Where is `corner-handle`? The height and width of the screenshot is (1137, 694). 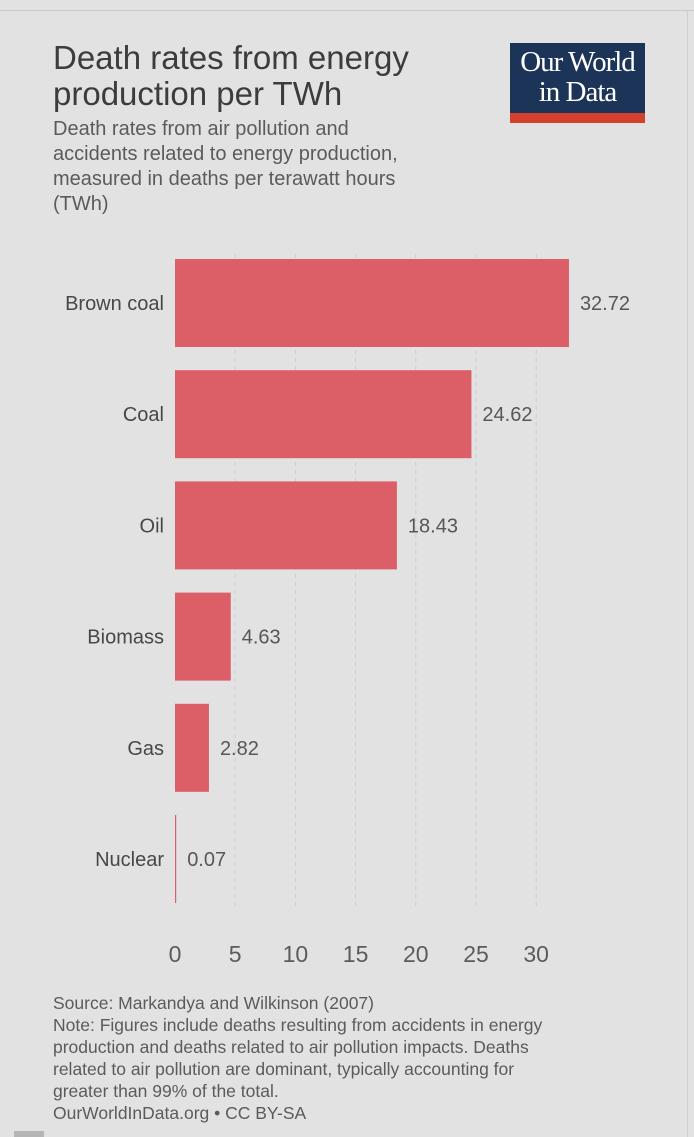 corner-handle is located at coordinates (29, 1134).